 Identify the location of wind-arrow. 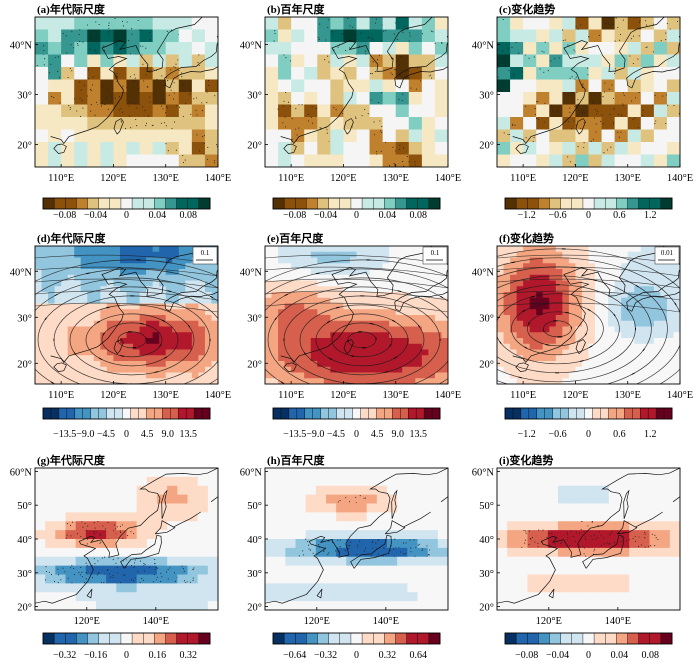
(591, 346).